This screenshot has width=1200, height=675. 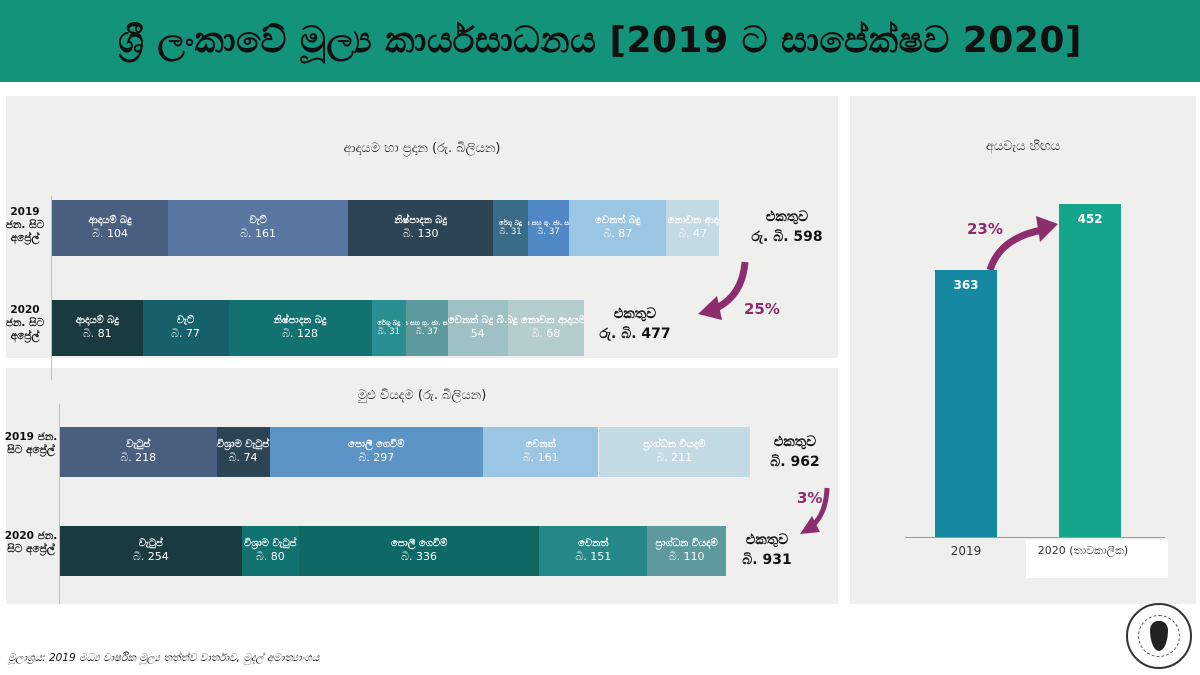 I want to click on bar-segment-value: බි. 254, so click(x=150, y=556).